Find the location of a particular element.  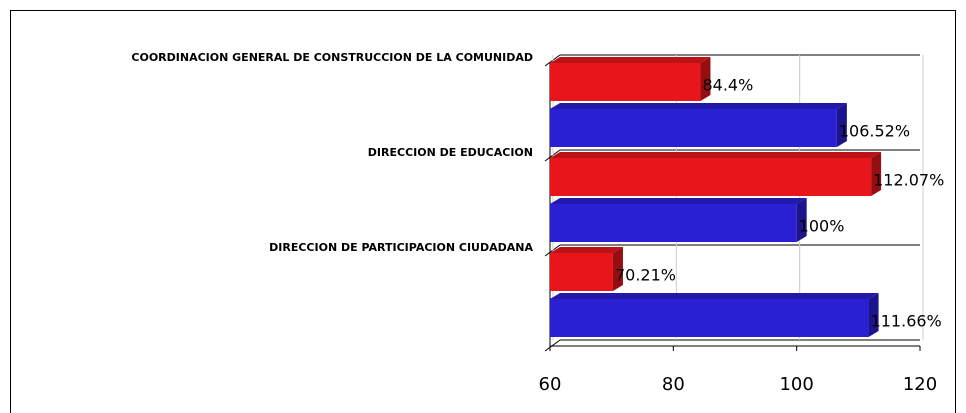

x-tick-label: 100 is located at coordinates (796, 384).